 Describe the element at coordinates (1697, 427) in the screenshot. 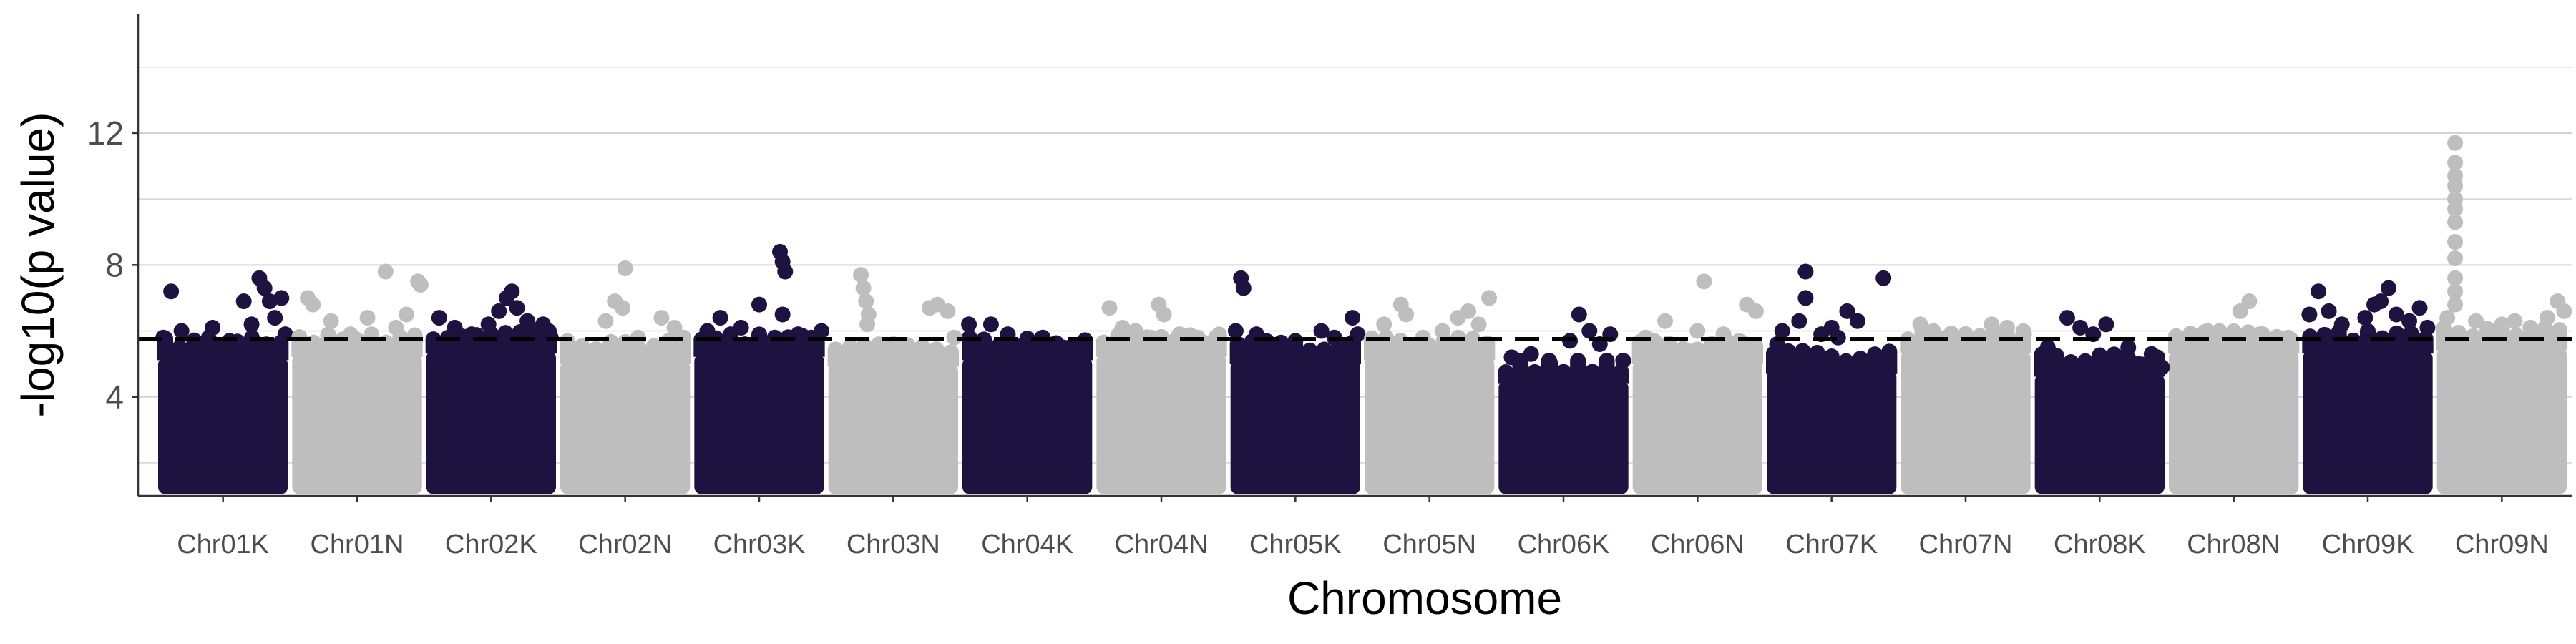

I see `point-band-chr06n` at that location.